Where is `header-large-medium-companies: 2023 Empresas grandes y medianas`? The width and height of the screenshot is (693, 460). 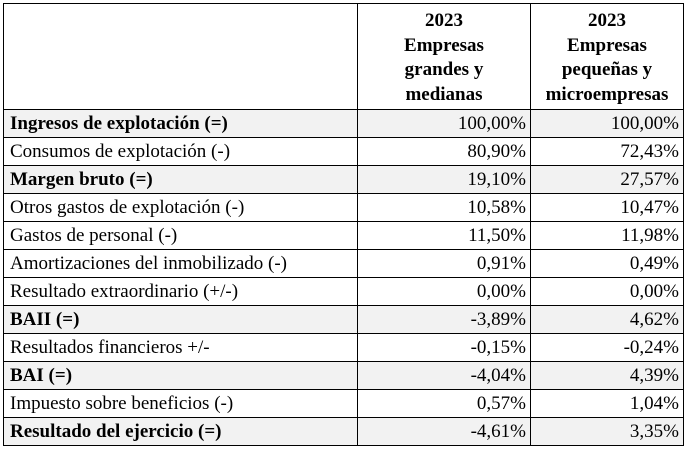
header-large-medium-companies: 2023 Empresas grandes y medianas is located at coordinates (444, 56).